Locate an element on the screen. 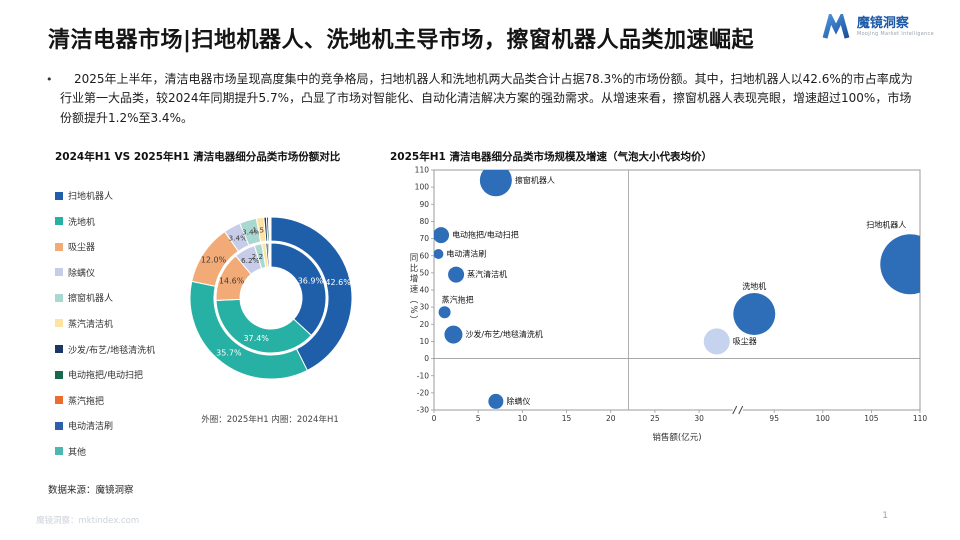 The width and height of the screenshot is (960, 540). y-tick-label: 80 is located at coordinates (424, 221).